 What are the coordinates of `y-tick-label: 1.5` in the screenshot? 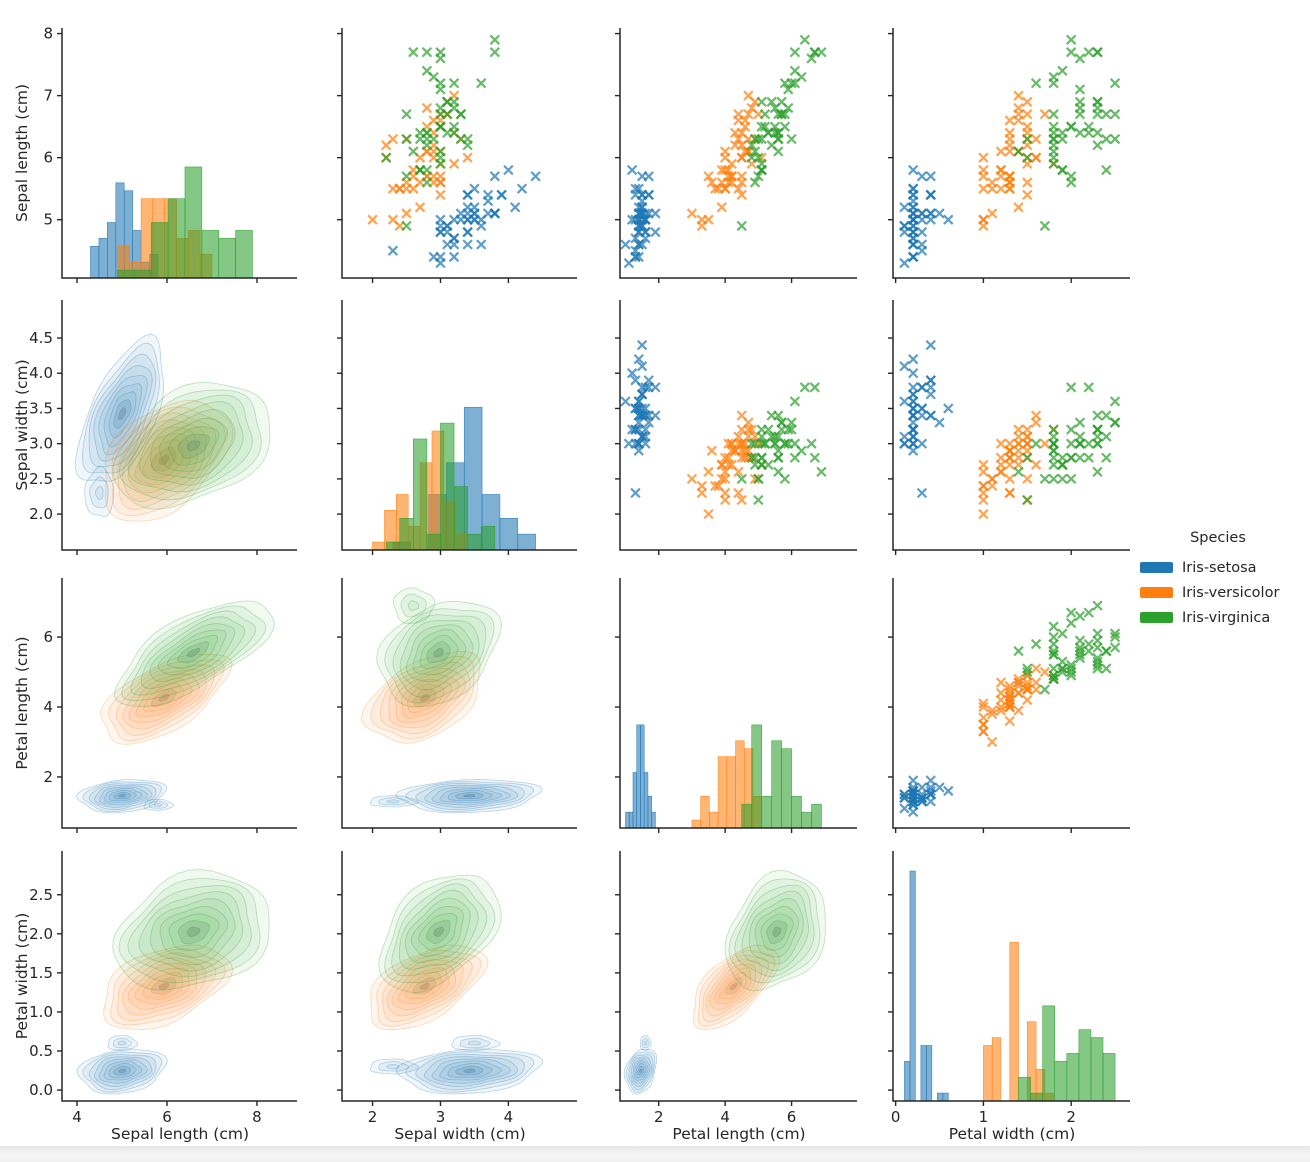 It's located at (41, 973).